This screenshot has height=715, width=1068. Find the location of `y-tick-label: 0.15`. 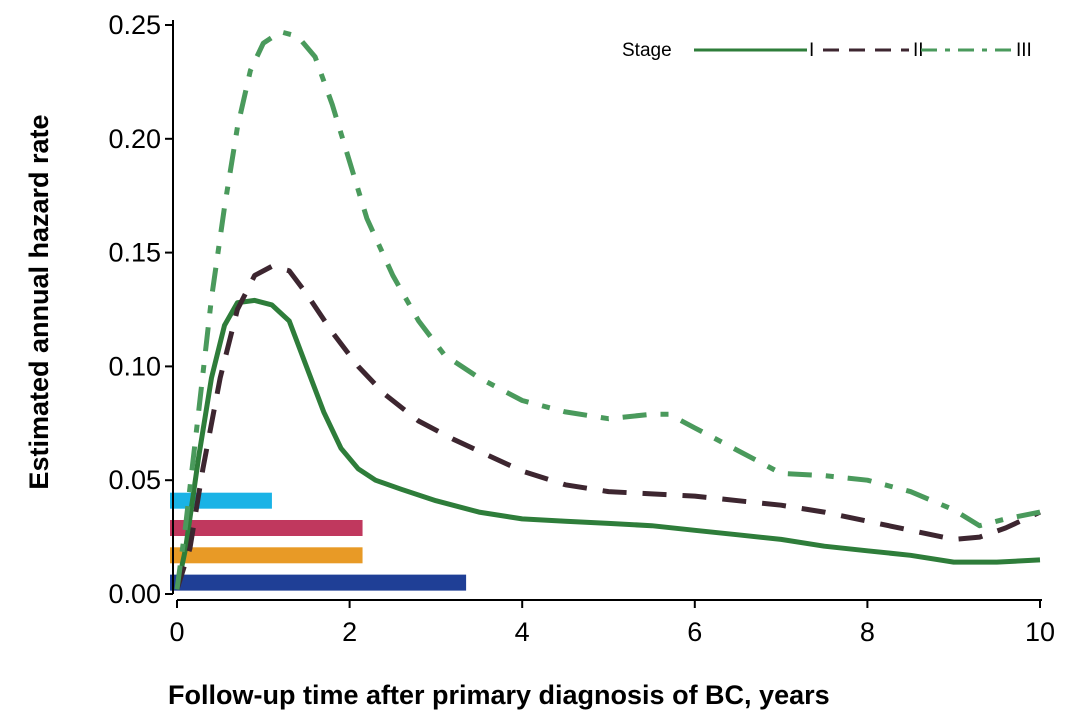

y-tick-label: 0.15 is located at coordinates (134, 253).